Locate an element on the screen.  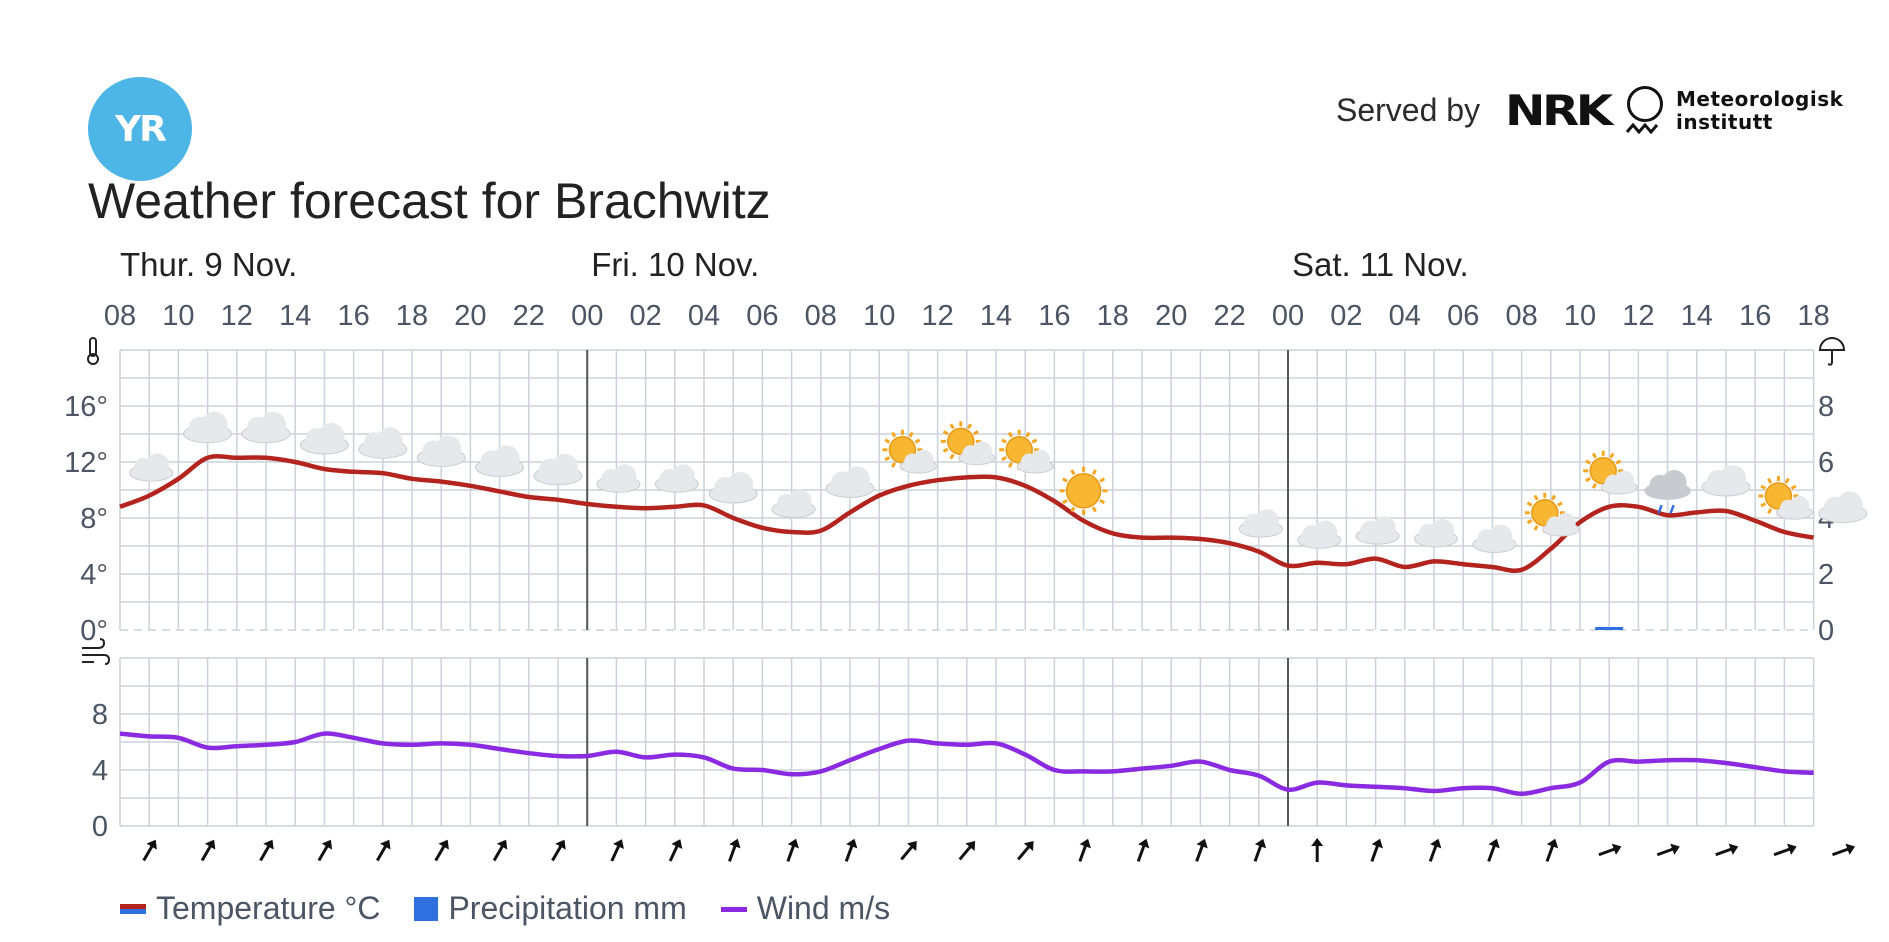
legend-wind-label: Wind m/s is located at coordinates (823, 908).